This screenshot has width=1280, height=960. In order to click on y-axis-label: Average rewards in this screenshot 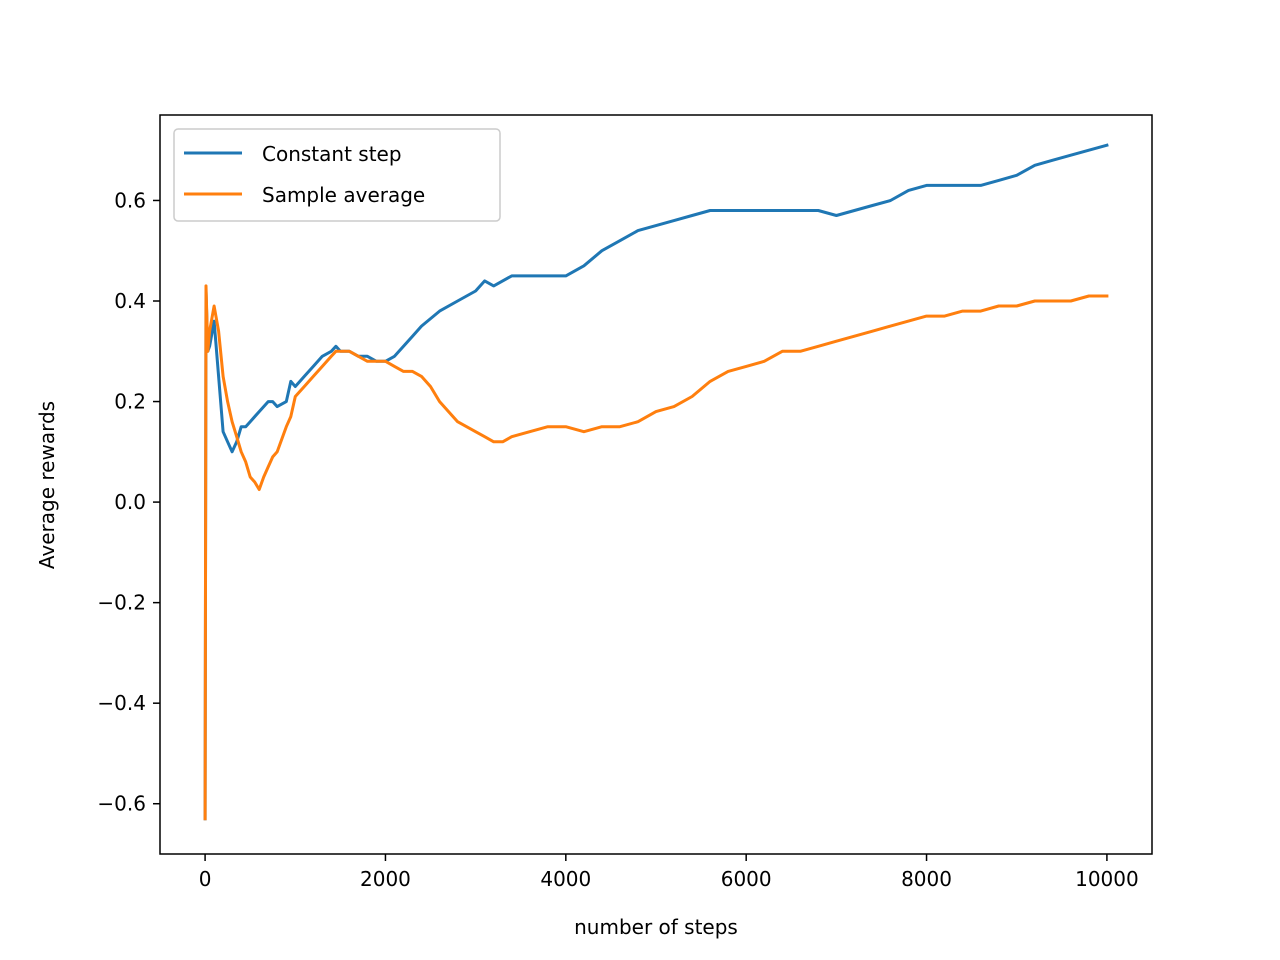, I will do `click(47, 485)`.